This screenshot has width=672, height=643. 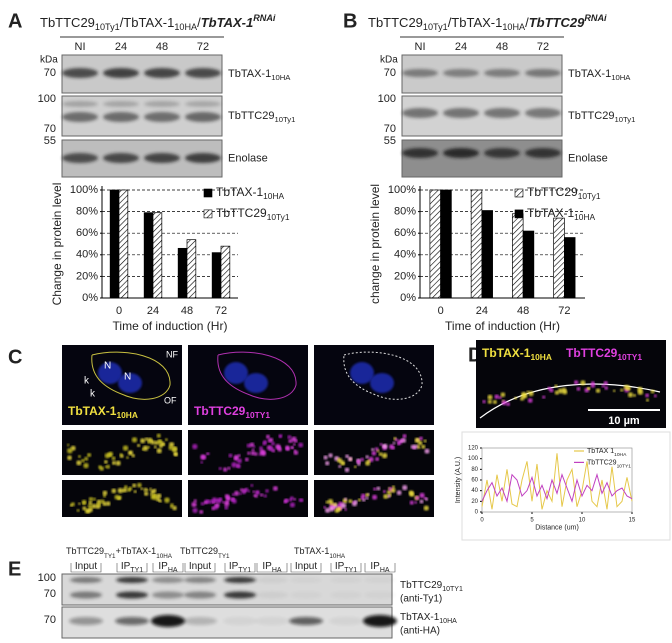 What do you see at coordinates (385, 570) in the screenshot?
I see `lane-label-part: HA` at bounding box center [385, 570].